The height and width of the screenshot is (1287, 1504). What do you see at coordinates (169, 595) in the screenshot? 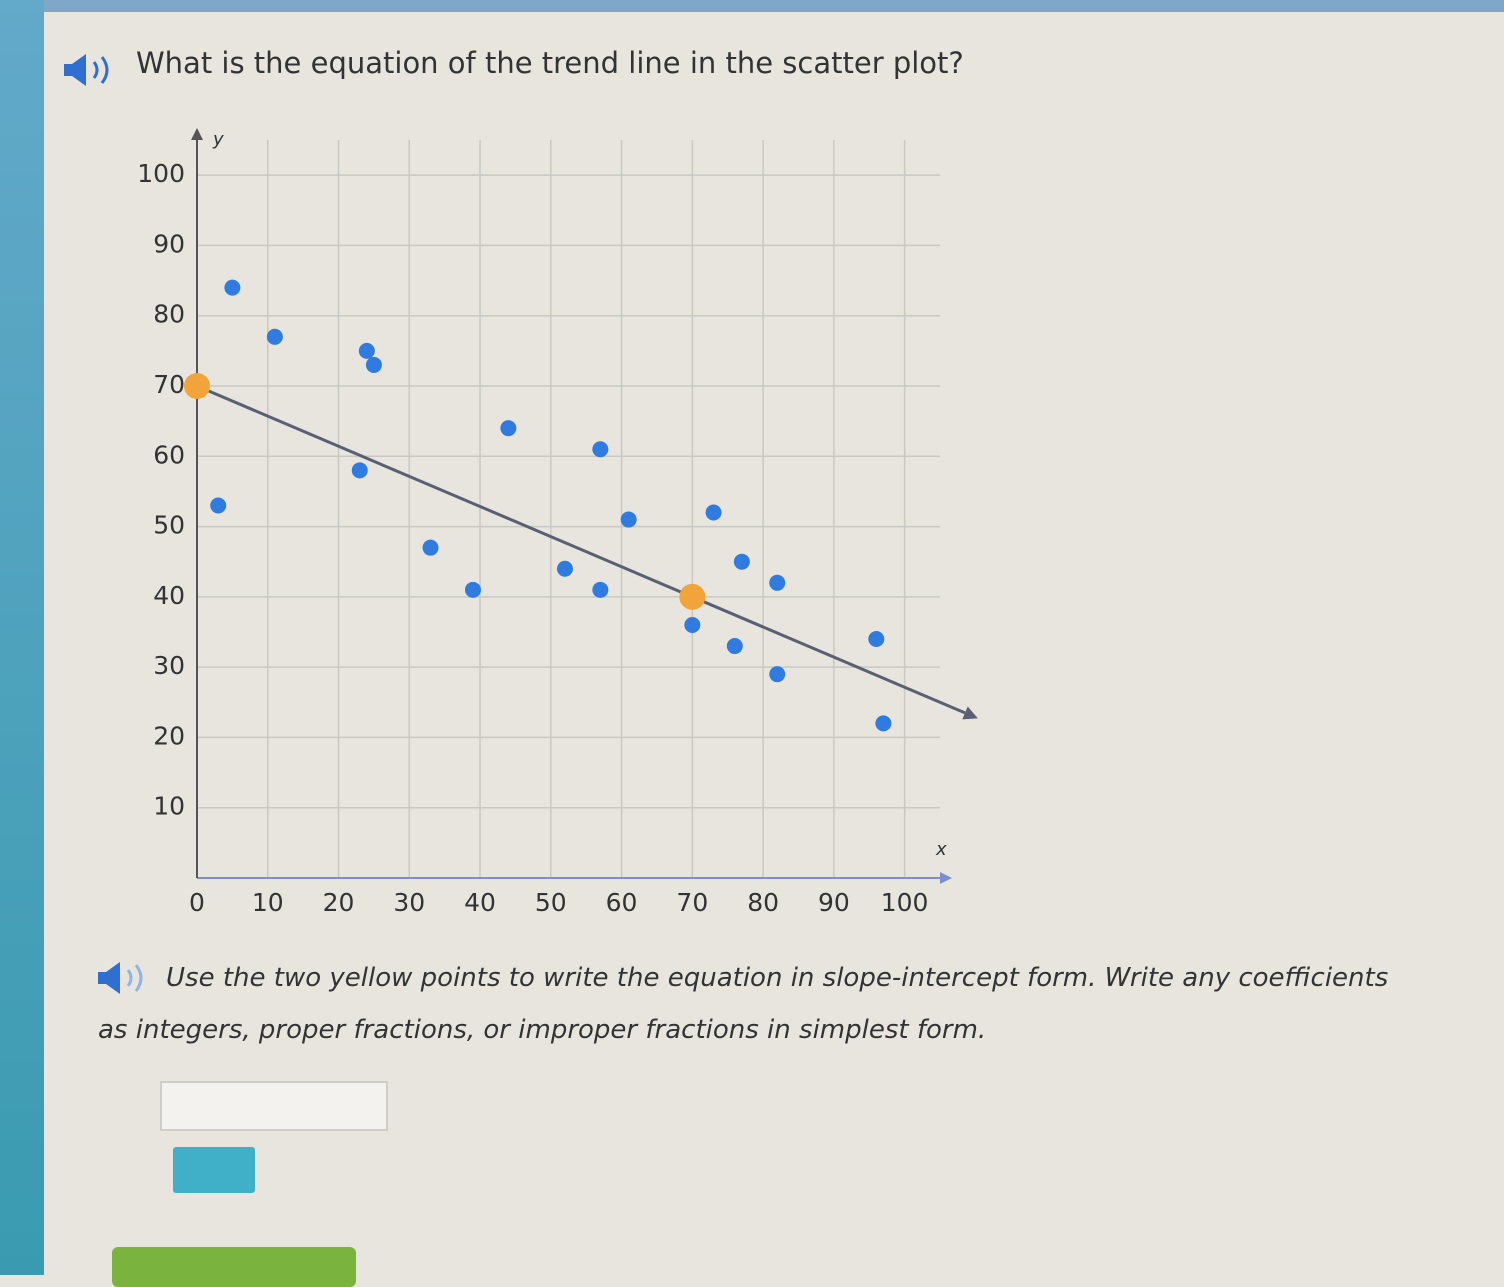
I see `y-tick-label: 40` at bounding box center [169, 595].